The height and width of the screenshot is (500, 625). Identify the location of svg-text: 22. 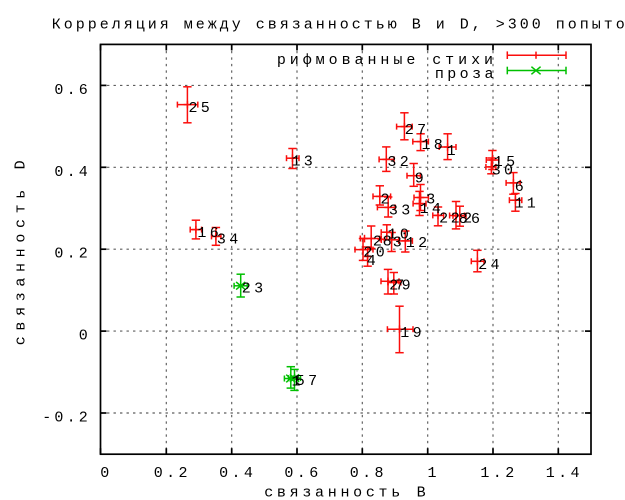
(463, 219).